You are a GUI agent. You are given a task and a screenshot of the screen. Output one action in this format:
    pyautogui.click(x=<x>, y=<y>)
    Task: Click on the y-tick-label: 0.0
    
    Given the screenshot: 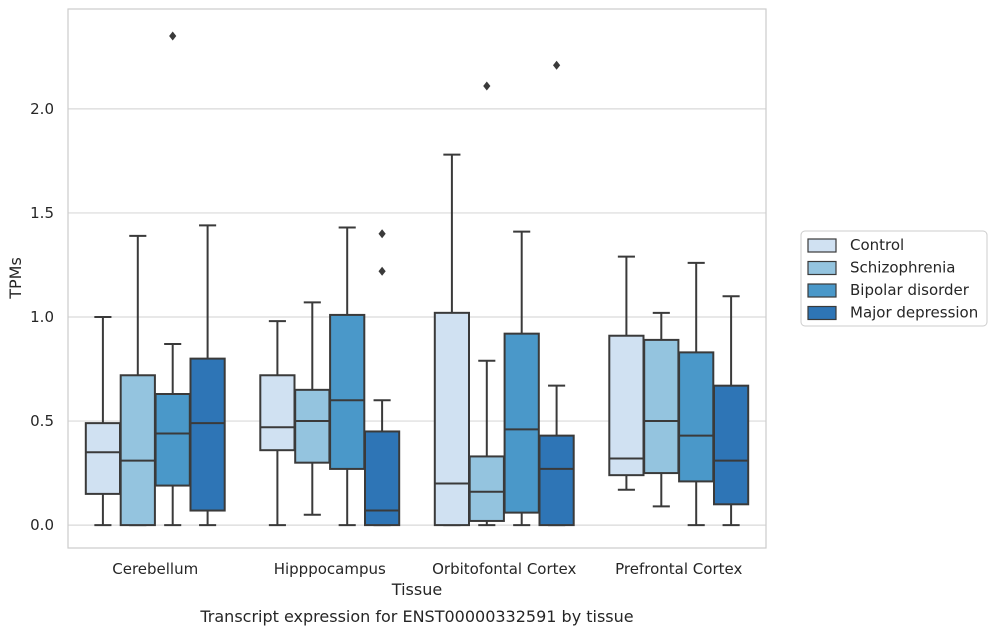 What is the action you would take?
    pyautogui.click(x=42, y=525)
    